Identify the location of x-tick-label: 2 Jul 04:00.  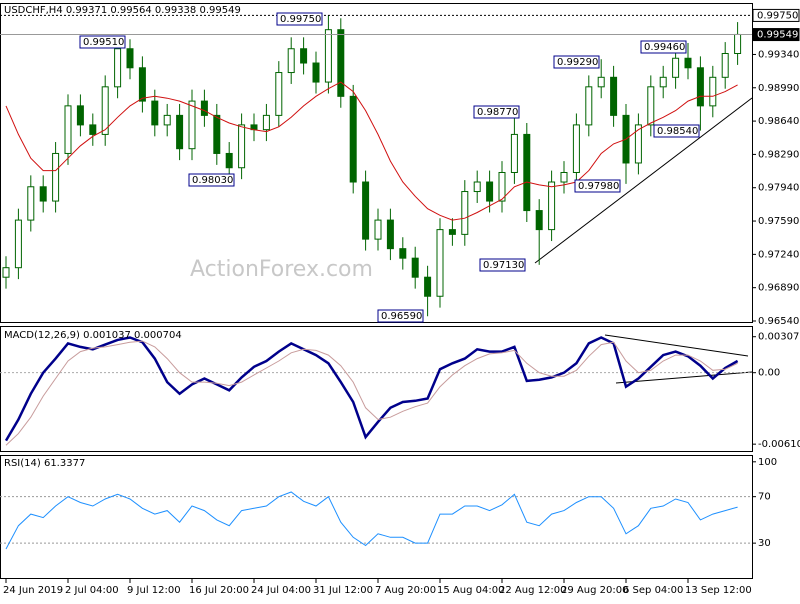
(92, 590).